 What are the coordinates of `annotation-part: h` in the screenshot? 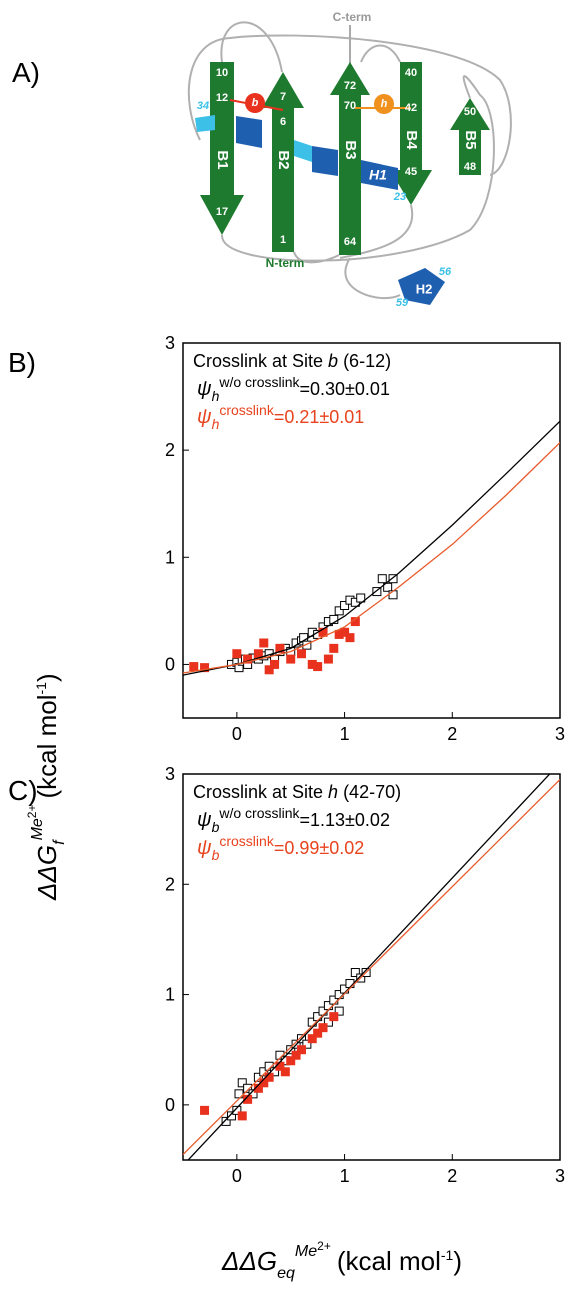 It's located at (216, 396).